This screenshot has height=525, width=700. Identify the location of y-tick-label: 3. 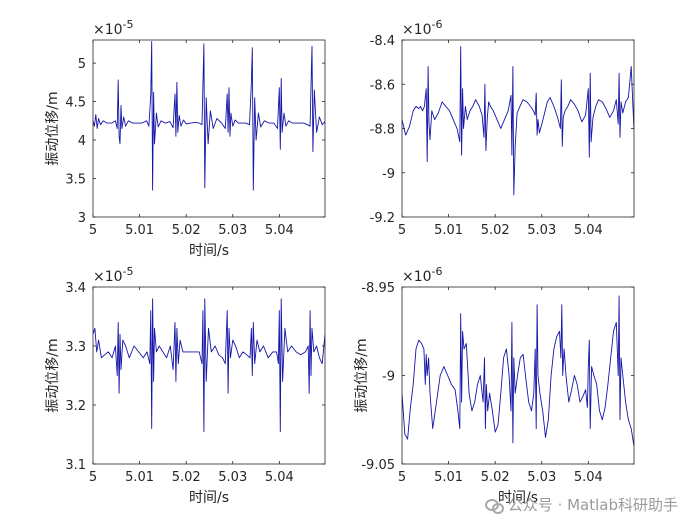
(82, 218).